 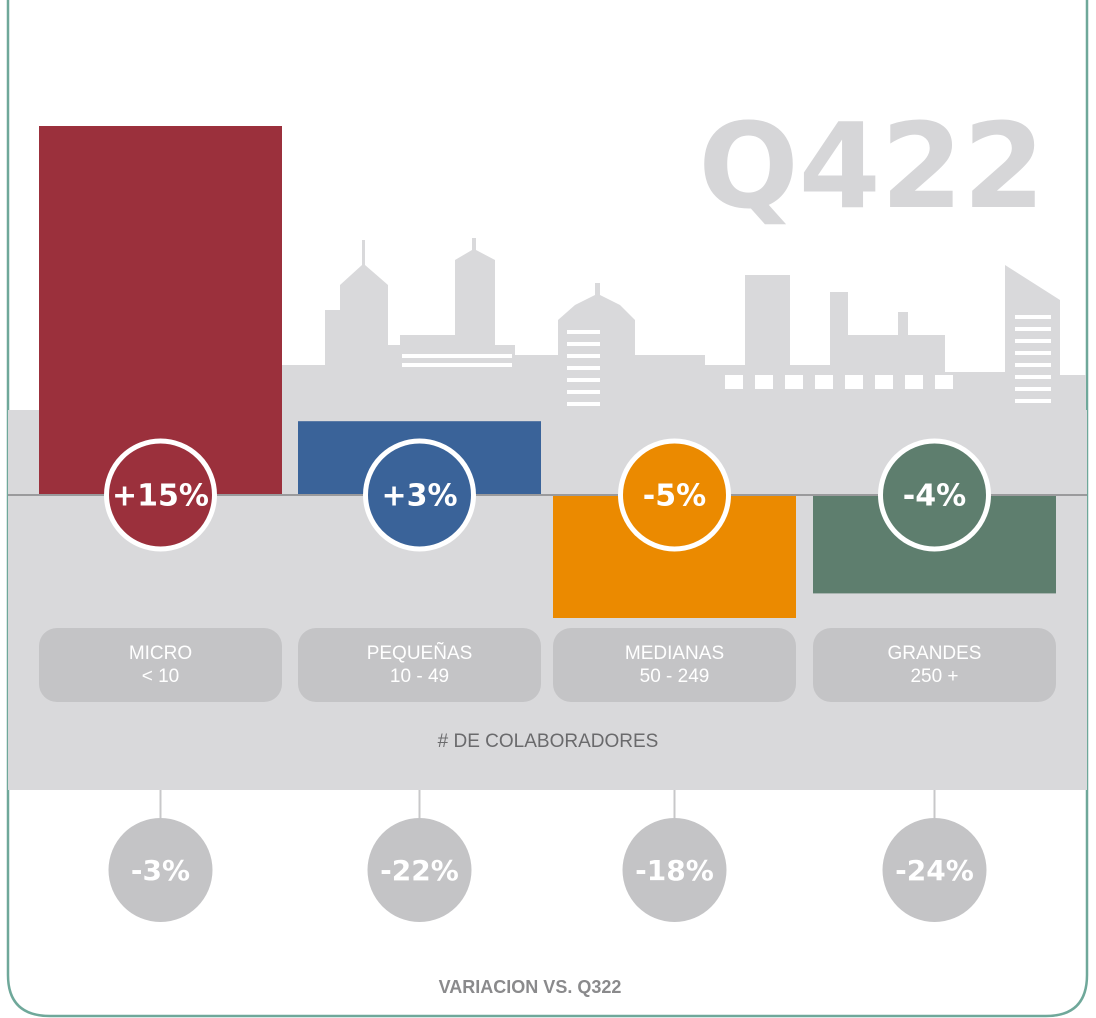 I want to click on x-tick-label: MICRO, so click(x=160, y=653).